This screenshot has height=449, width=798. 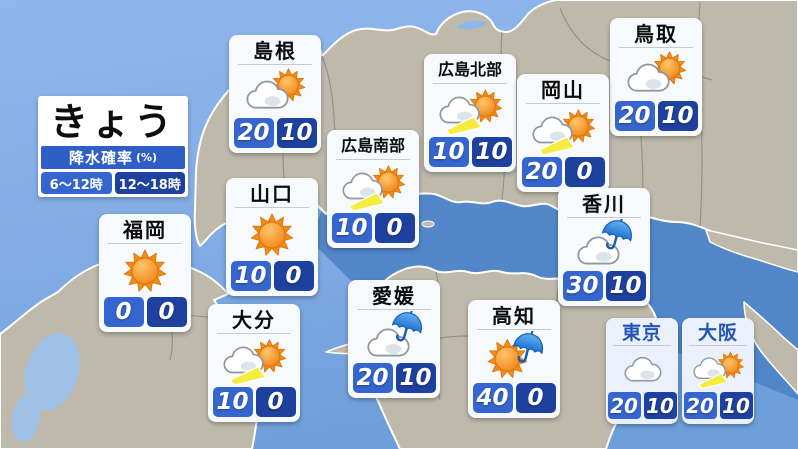 I want to click on city-name: 香川, so click(x=604, y=204).